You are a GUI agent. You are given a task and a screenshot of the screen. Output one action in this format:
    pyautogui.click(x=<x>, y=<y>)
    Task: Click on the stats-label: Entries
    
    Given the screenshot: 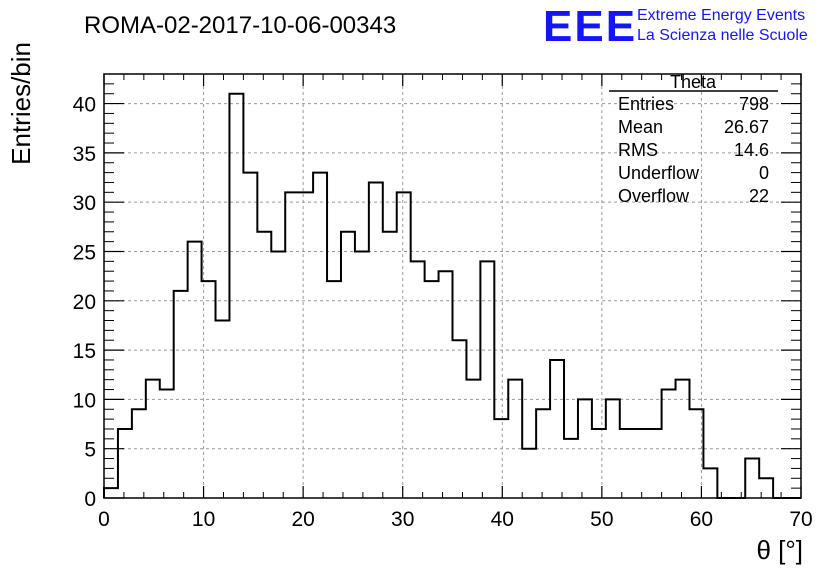 What is the action you would take?
    pyautogui.click(x=646, y=104)
    